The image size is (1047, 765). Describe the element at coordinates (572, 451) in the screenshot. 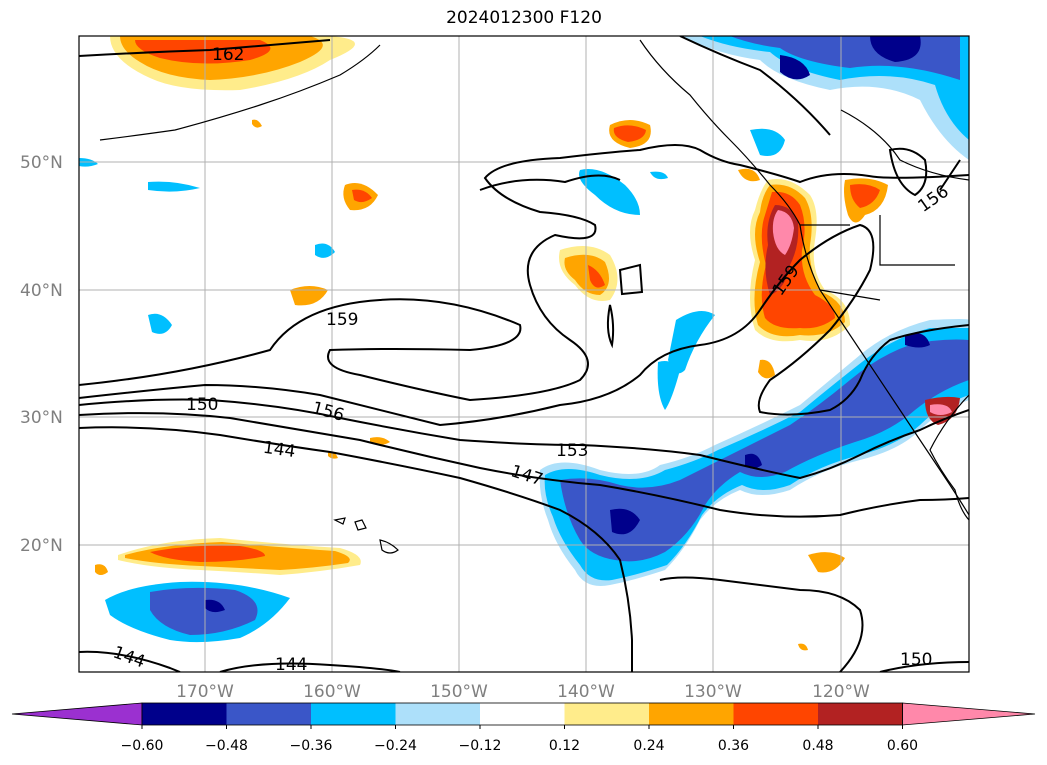

I see `contour-label: 153` at that location.